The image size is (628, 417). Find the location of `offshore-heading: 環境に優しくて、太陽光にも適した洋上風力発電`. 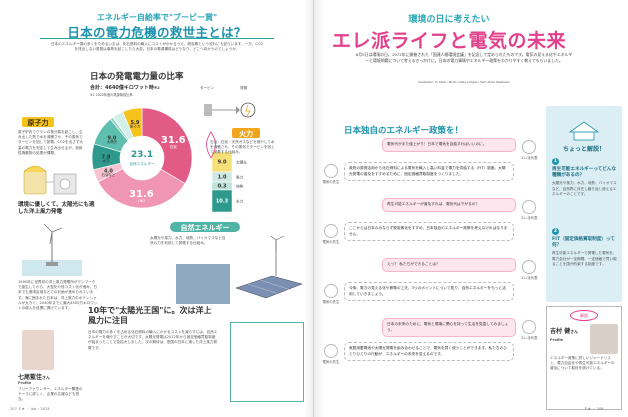

offshore-heading: 環境に優しくて、太陽光にも適した洋上風力発電 is located at coordinates (56, 209).